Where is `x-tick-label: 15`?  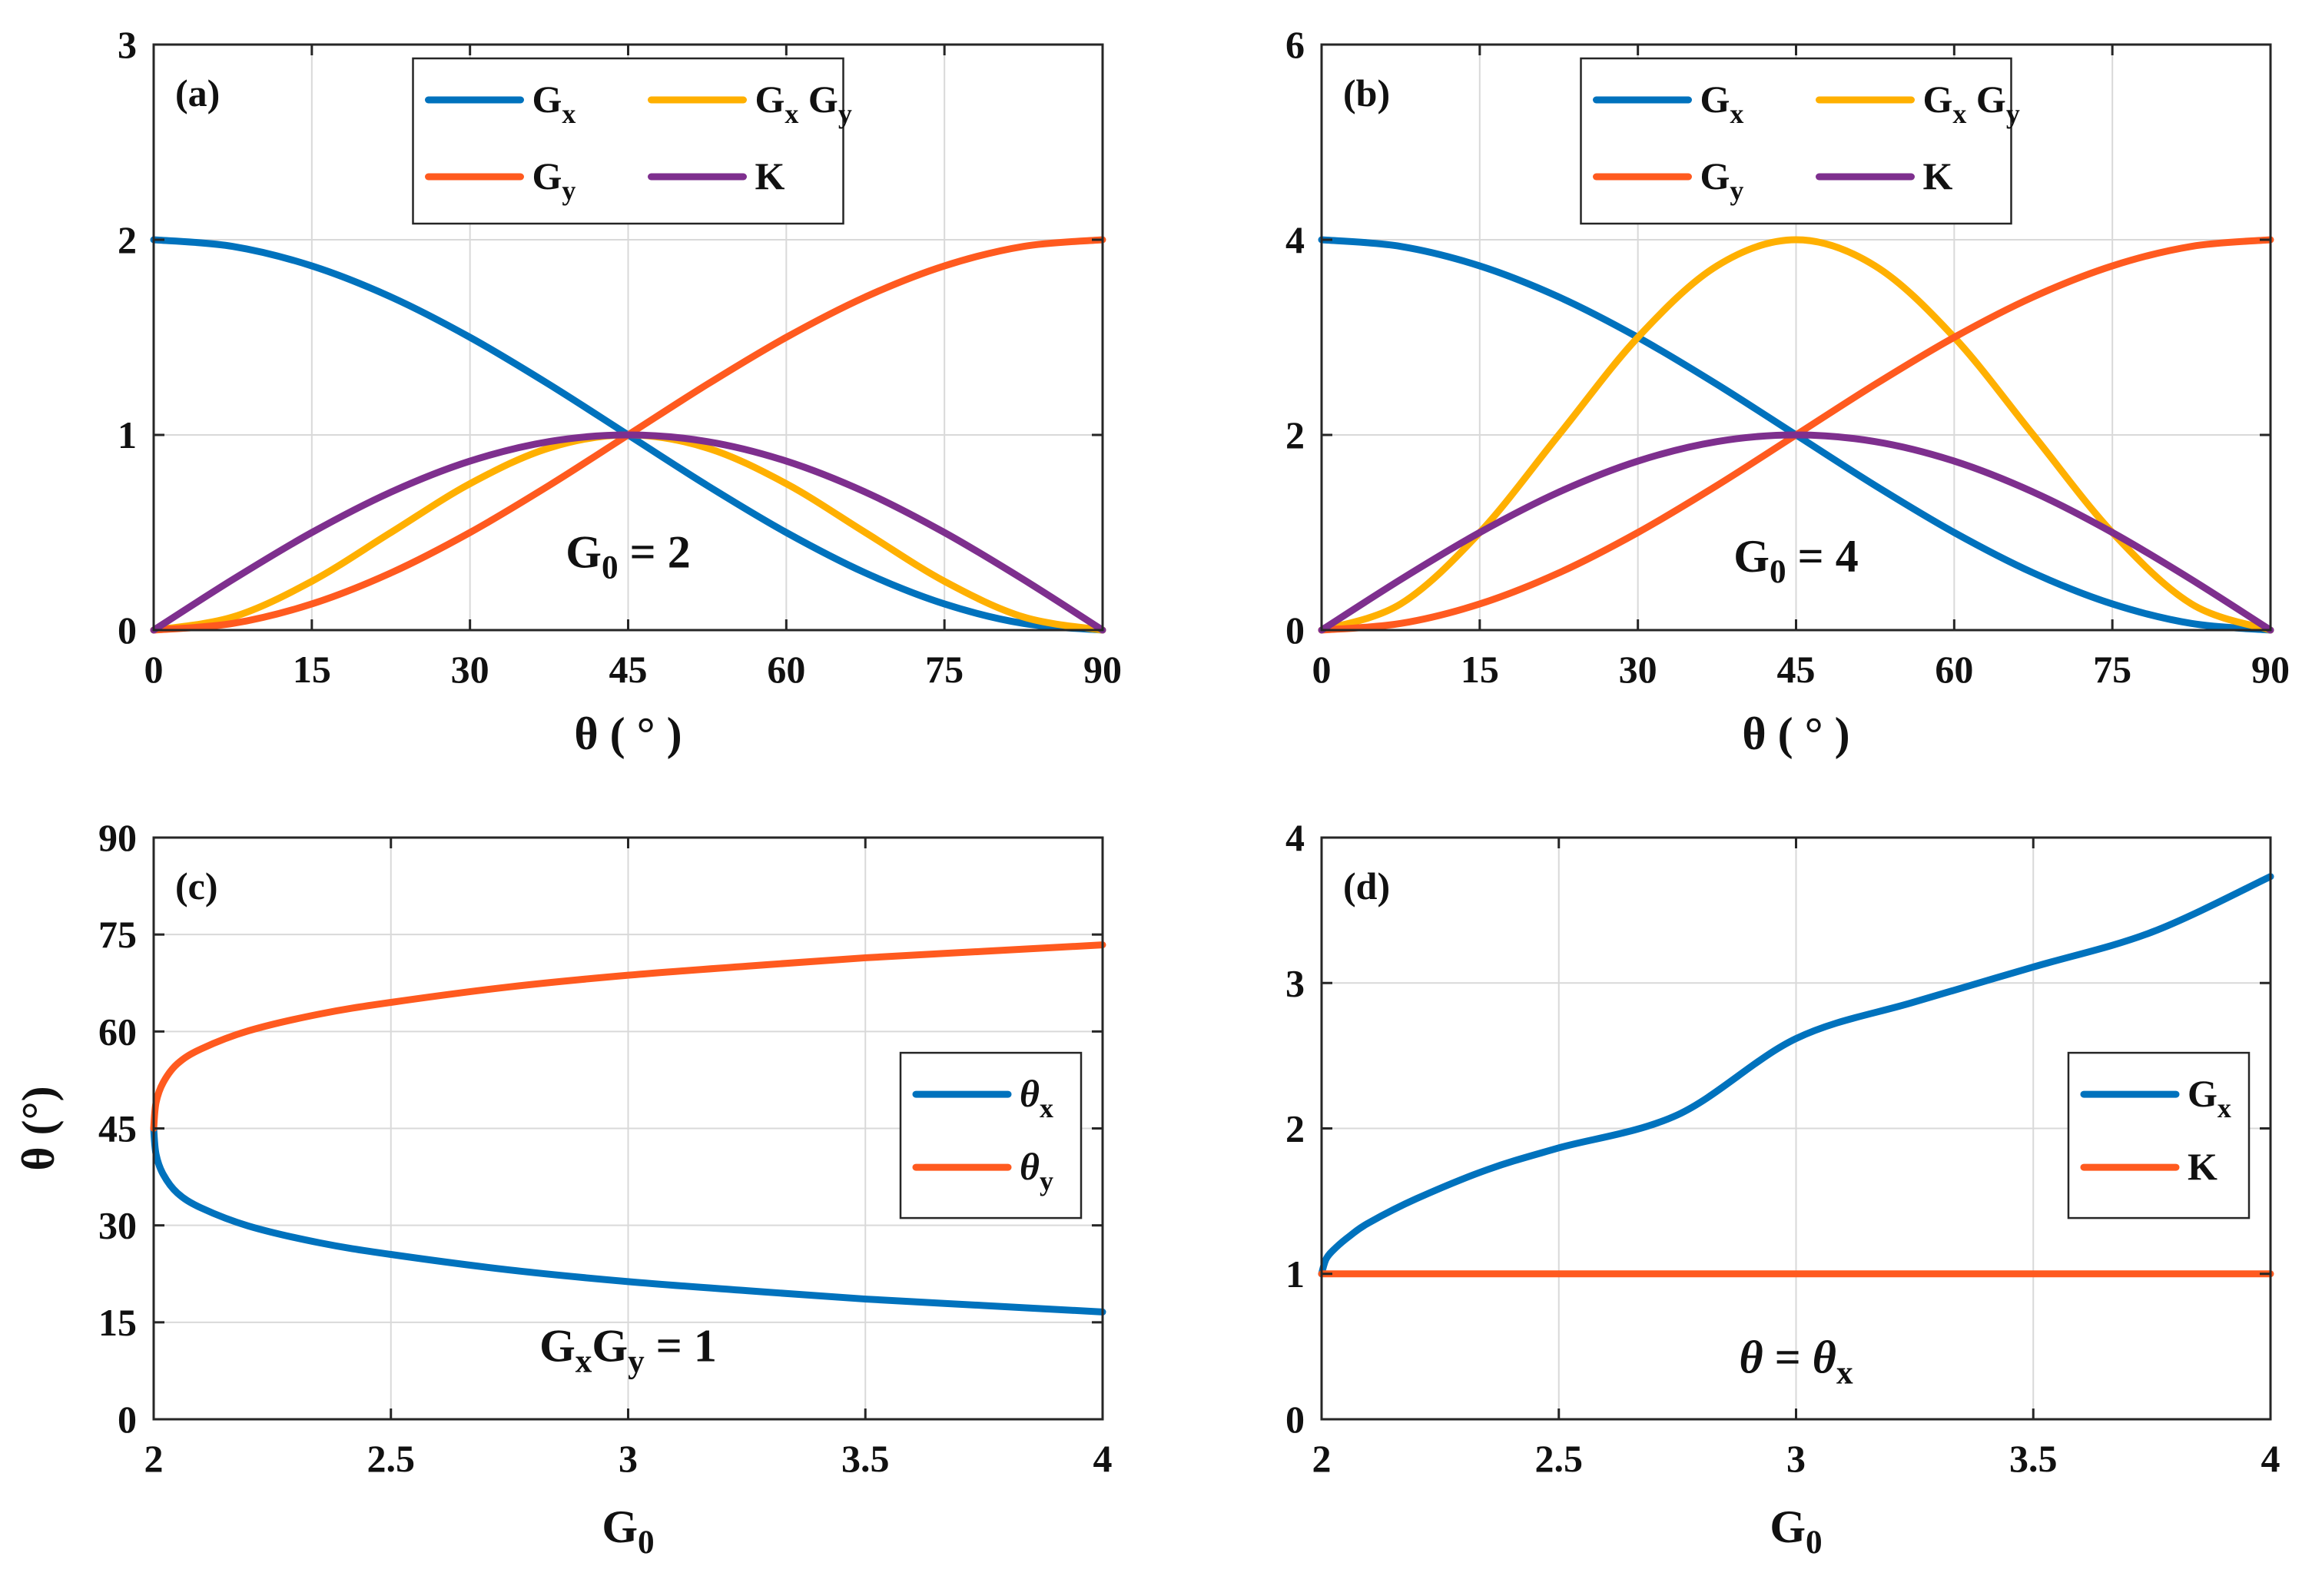
x-tick-label: 15 is located at coordinates (1480, 669).